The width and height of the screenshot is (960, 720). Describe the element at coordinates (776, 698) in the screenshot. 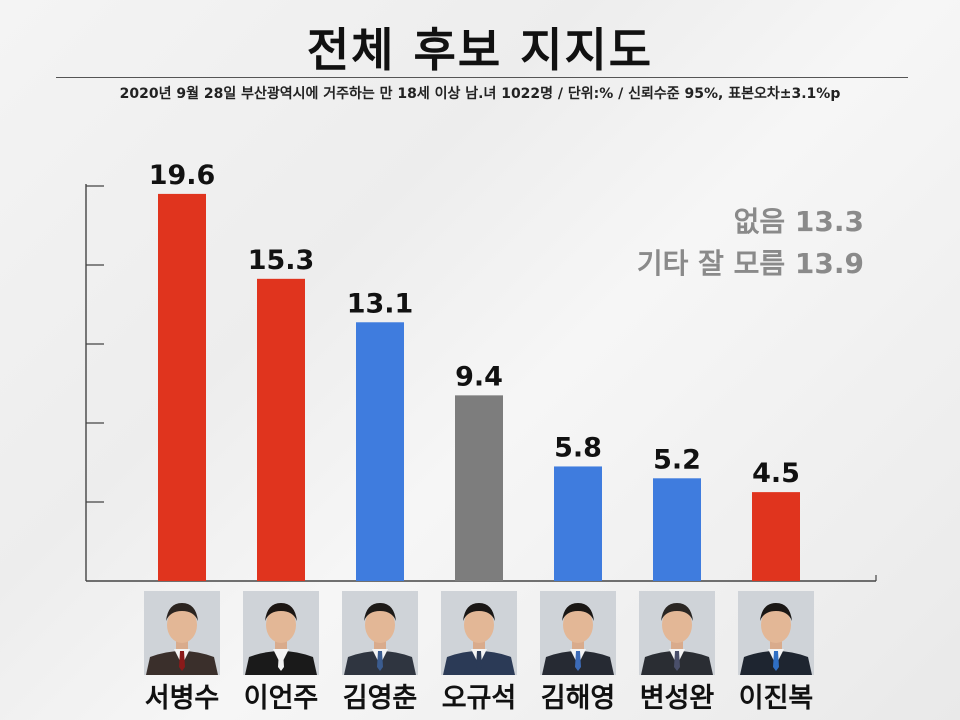

I see `candidate-name: 이진복` at that location.